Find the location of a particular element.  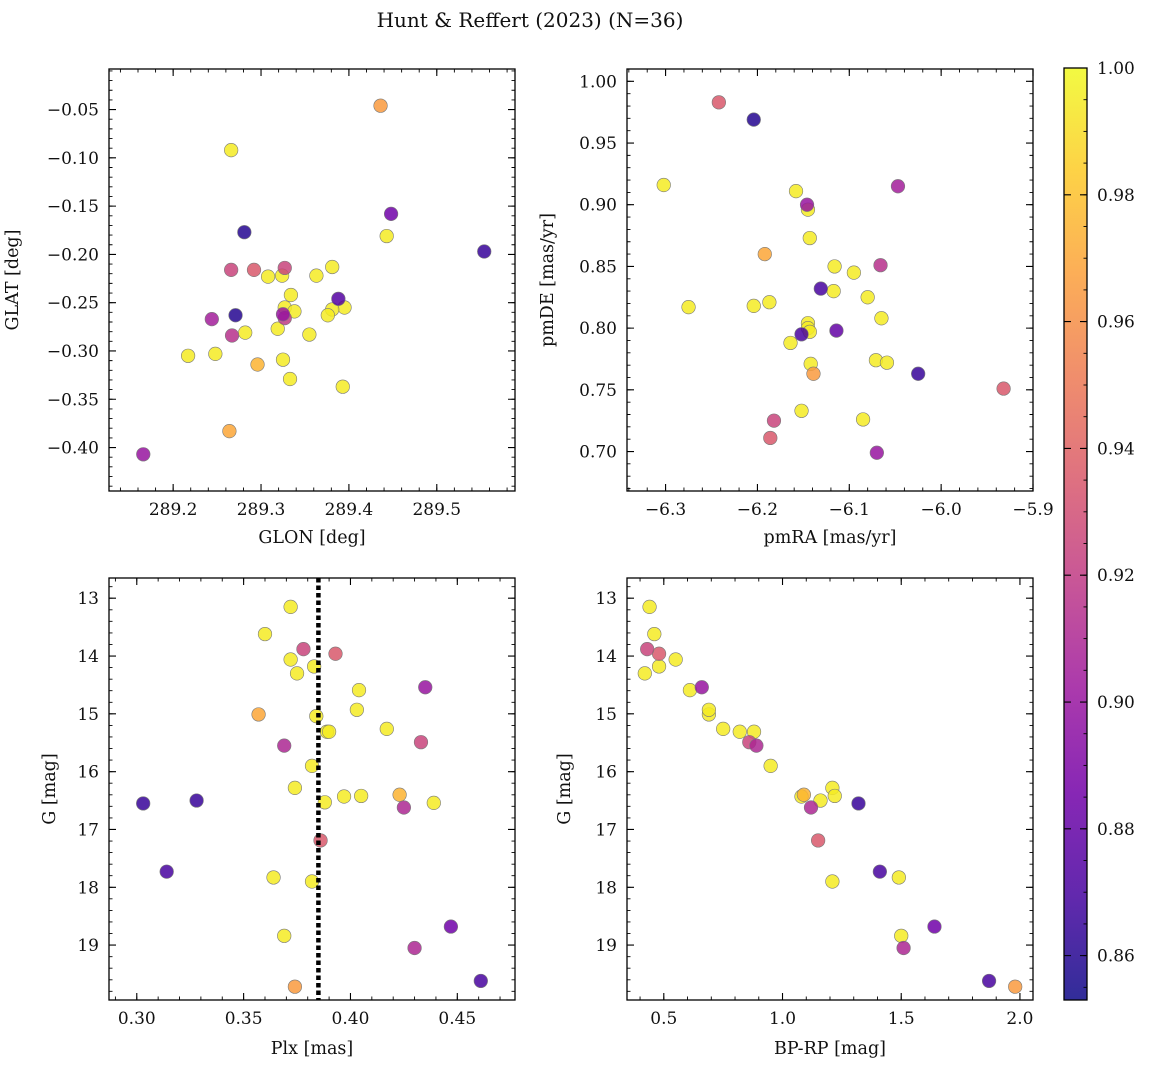

colorbar-tick-label: 0.96 is located at coordinates (1116, 323).